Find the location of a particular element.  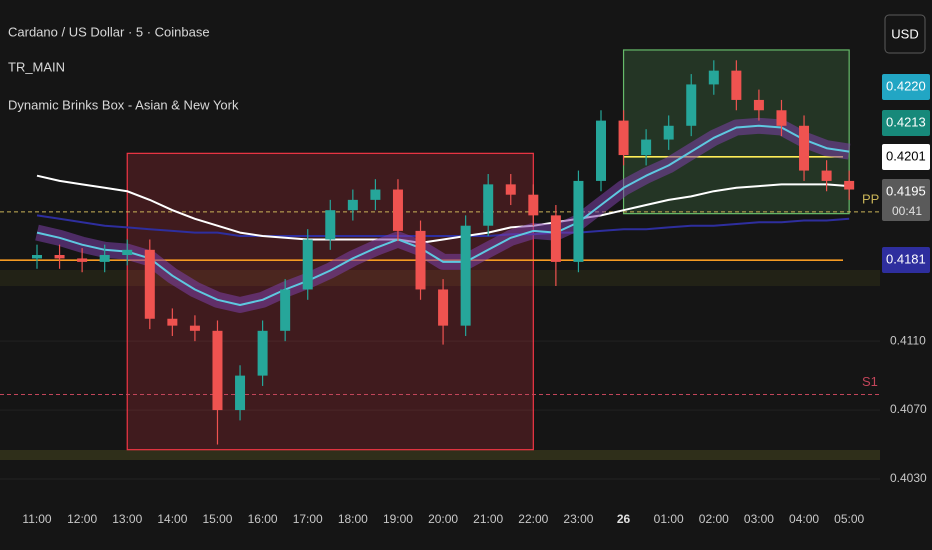

level-label: S1 is located at coordinates (870, 381).